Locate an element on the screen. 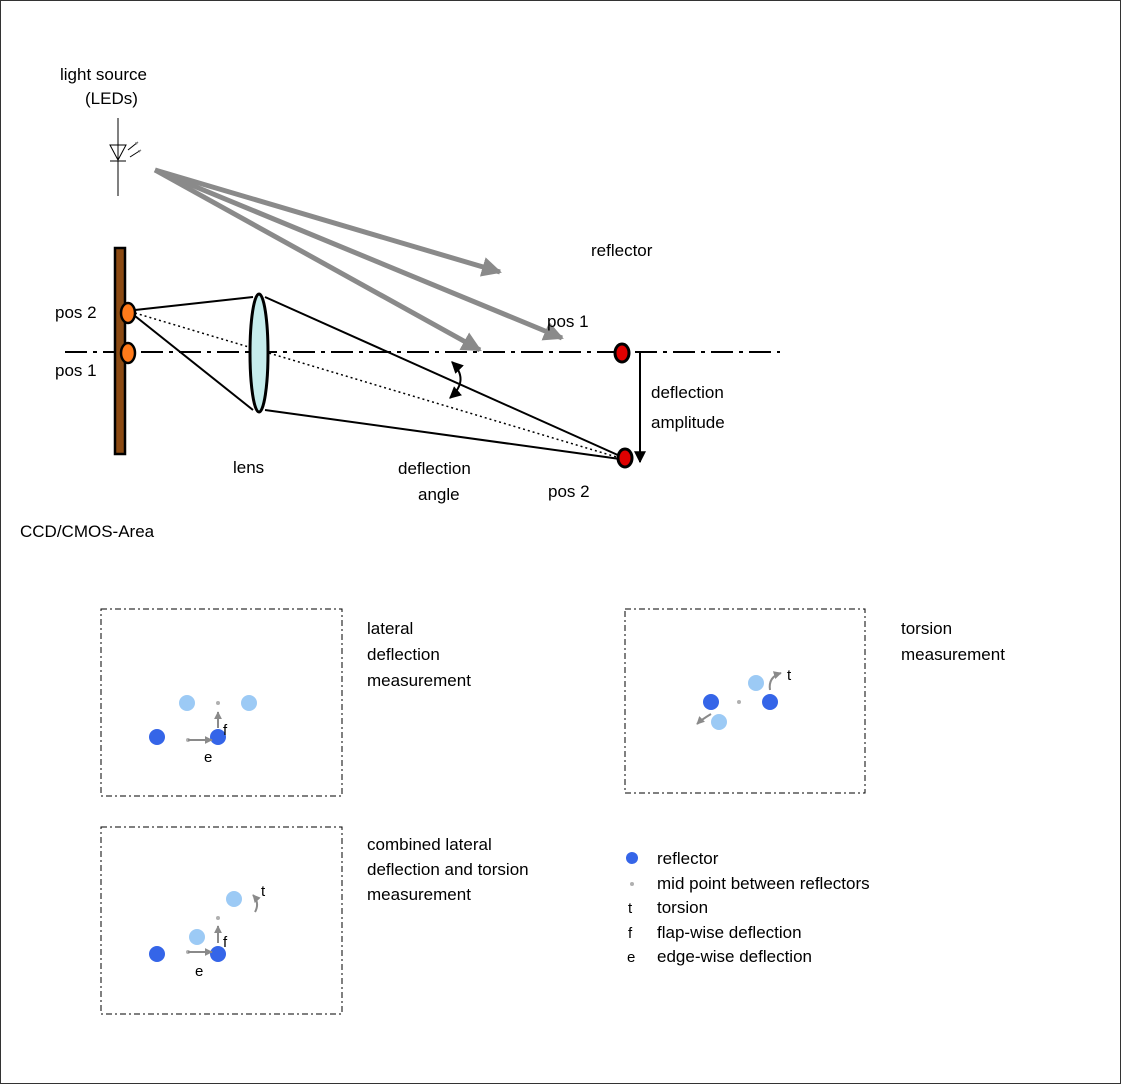  panel-lateral-title-2: deflection is located at coordinates (403, 654).